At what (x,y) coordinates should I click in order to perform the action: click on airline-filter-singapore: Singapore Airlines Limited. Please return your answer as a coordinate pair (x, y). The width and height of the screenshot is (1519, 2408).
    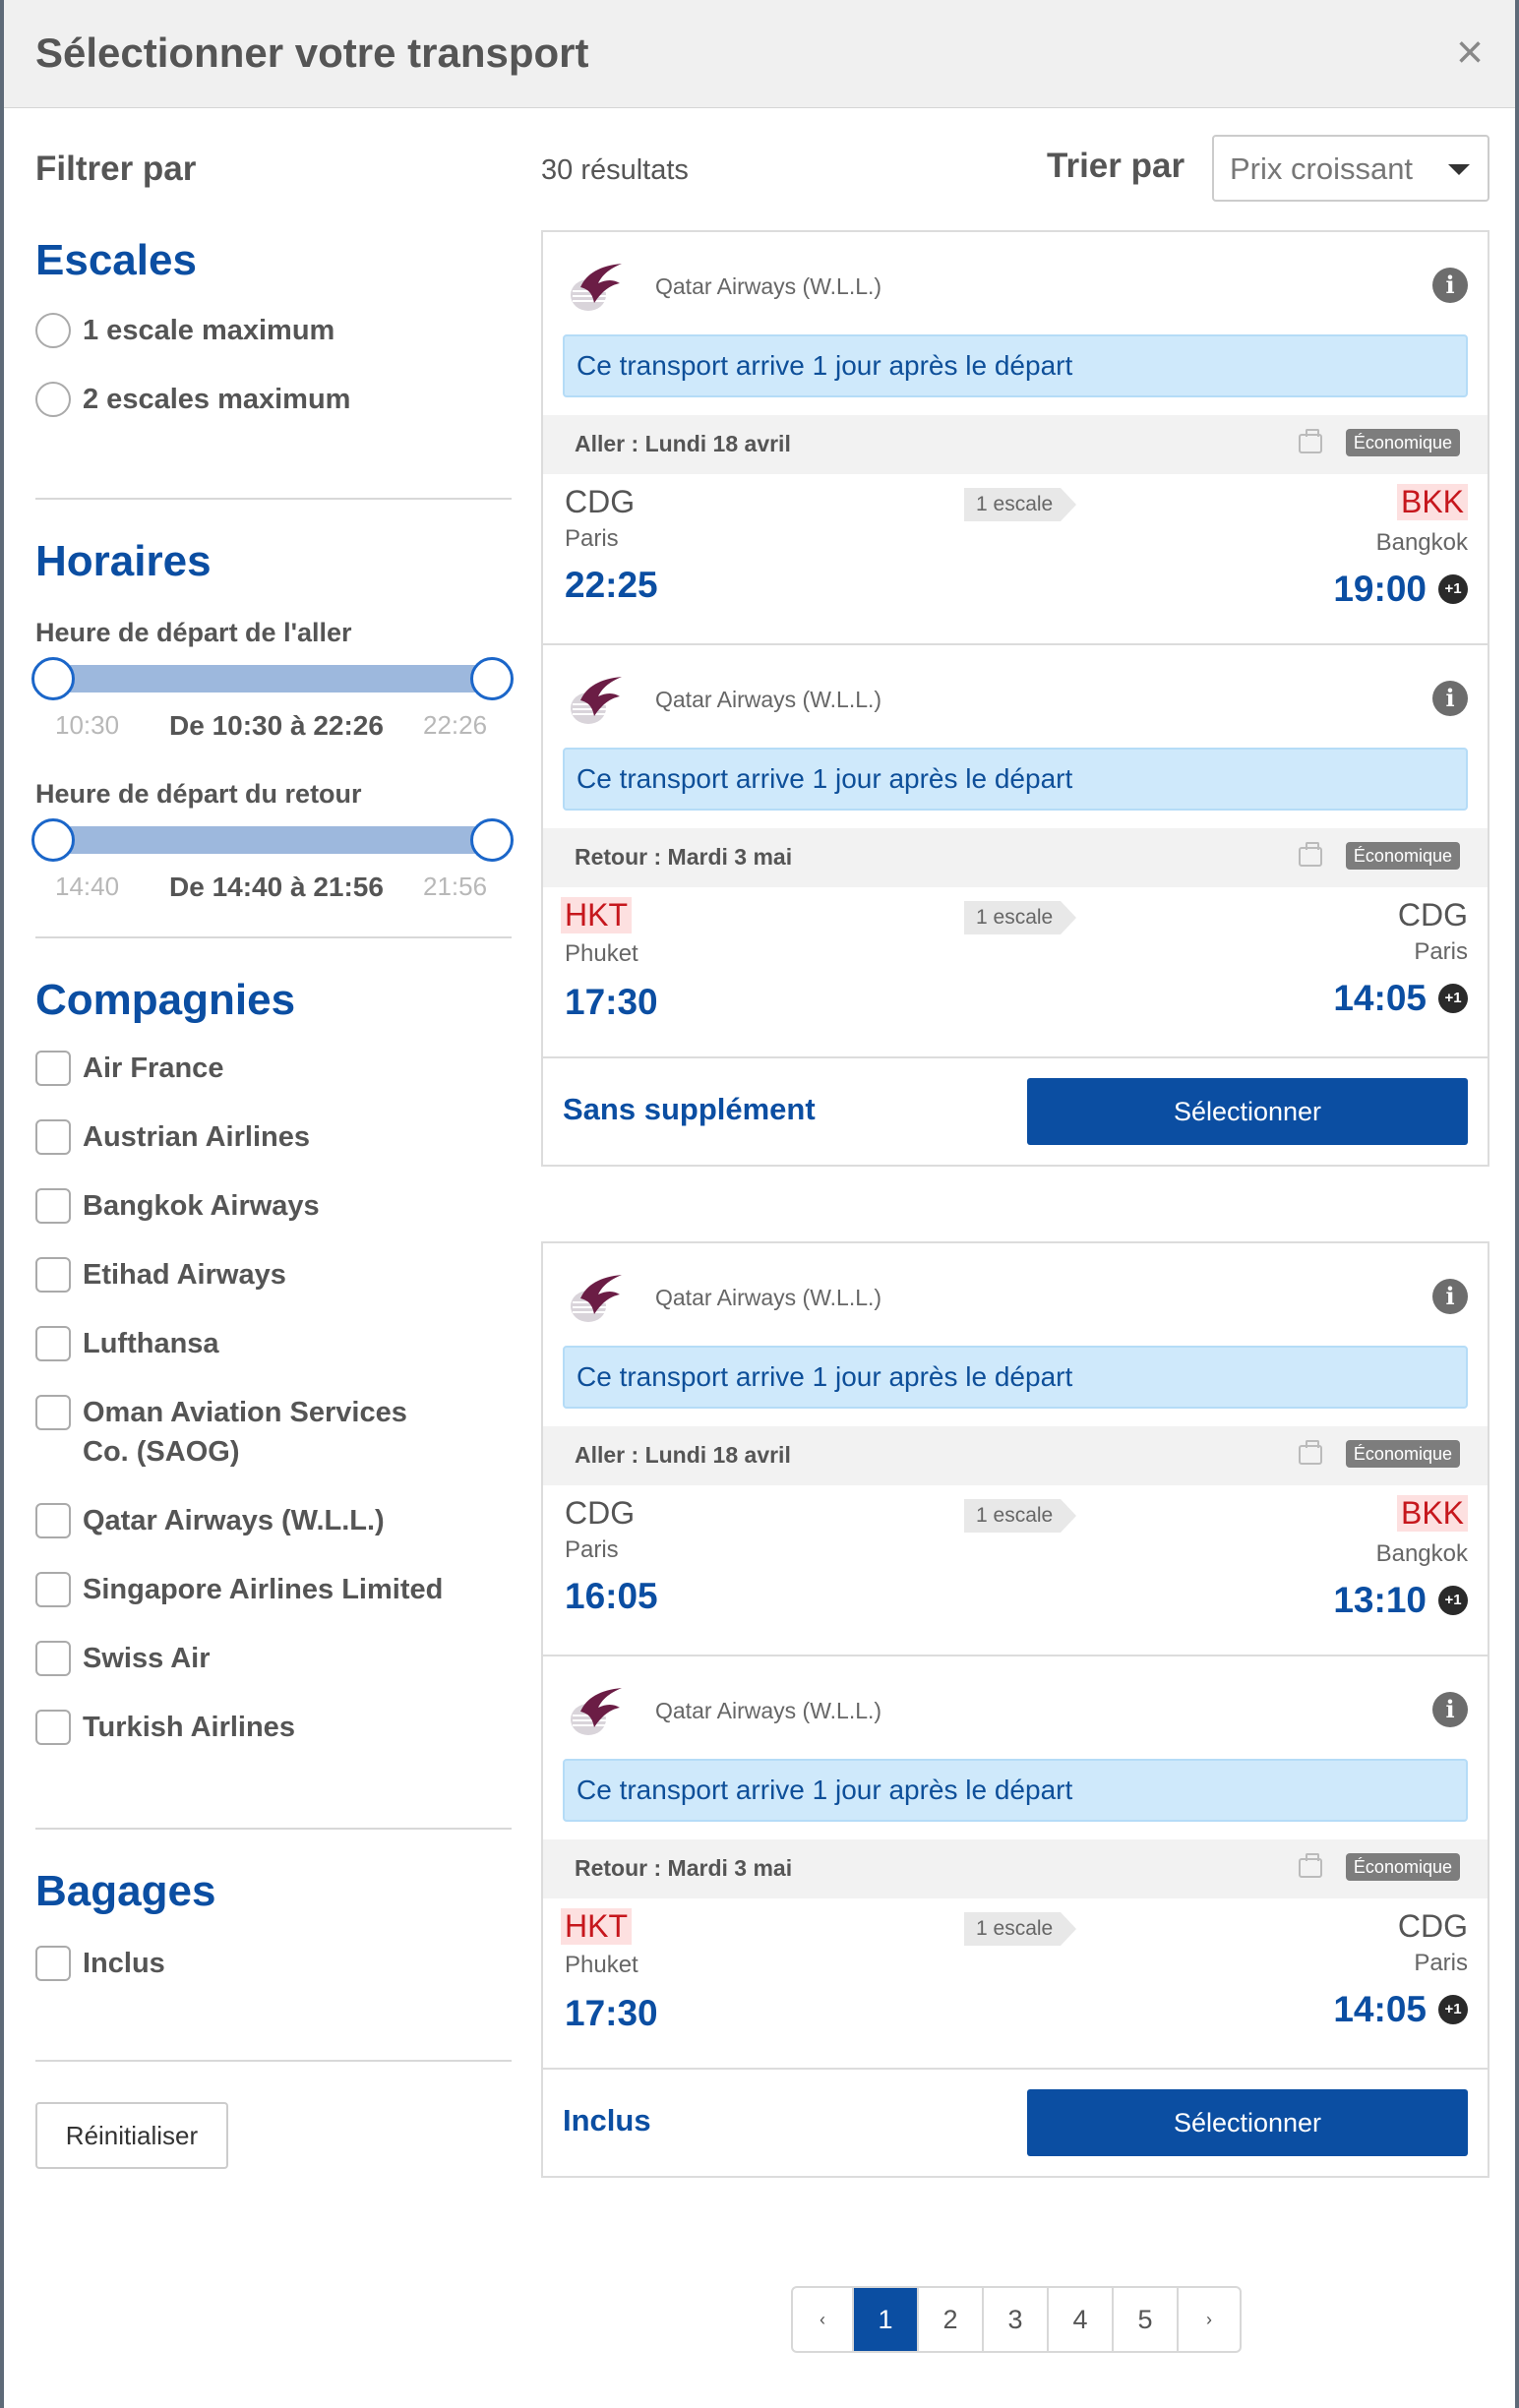
    Looking at the image, I should click on (240, 1589).